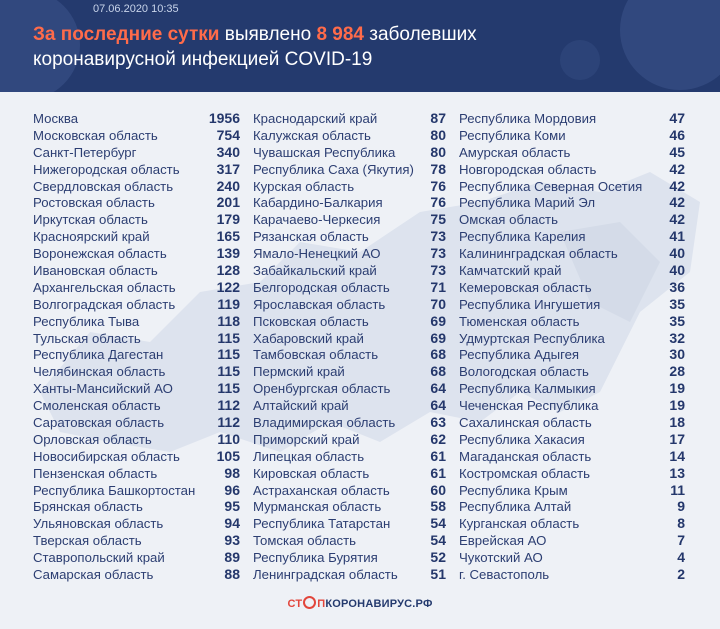 This screenshot has width=720, height=629. What do you see at coordinates (136, 456) in the screenshot?
I see `table-row: Новосибирская область 105` at bounding box center [136, 456].